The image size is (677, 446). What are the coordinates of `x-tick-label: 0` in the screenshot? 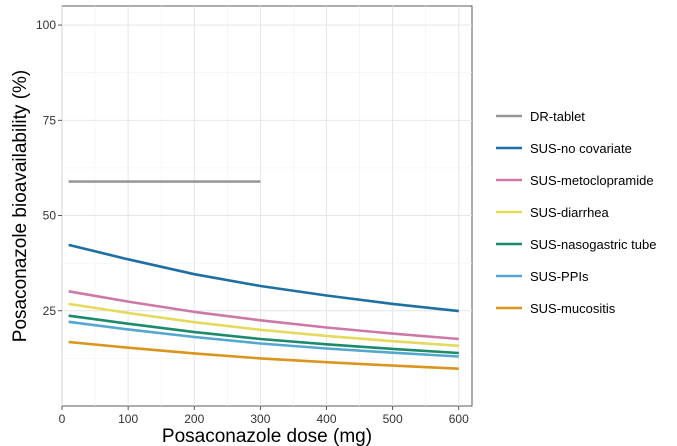 It's located at (62, 419).